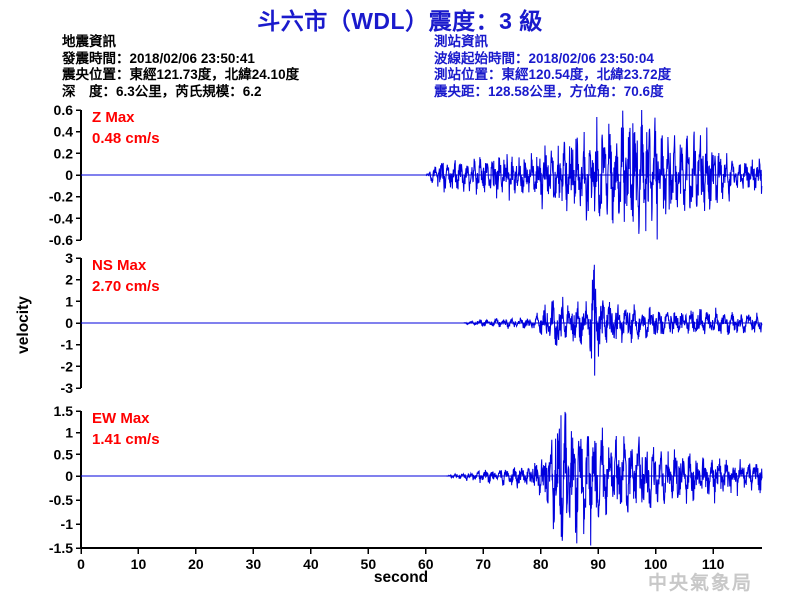 This screenshot has height=600, width=800. What do you see at coordinates (126, 138) in the screenshot?
I see `panel-max-value-z: 0.48 cm/s` at bounding box center [126, 138].